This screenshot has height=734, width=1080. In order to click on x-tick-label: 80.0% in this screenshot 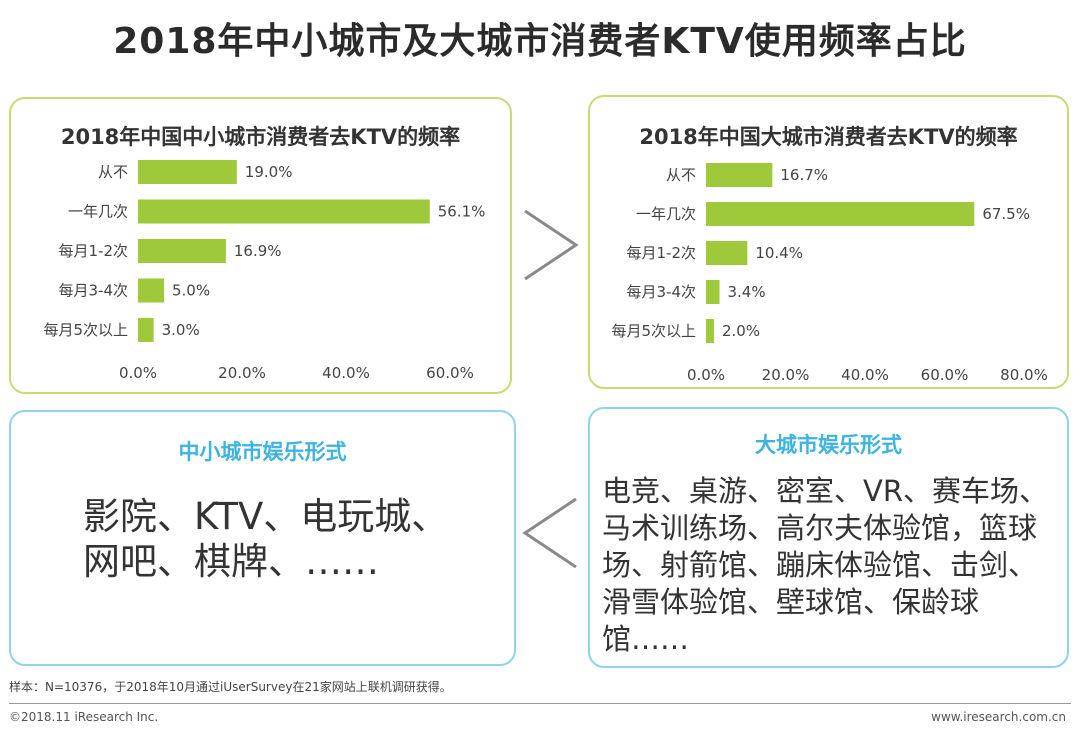, I will do `click(1024, 375)`.